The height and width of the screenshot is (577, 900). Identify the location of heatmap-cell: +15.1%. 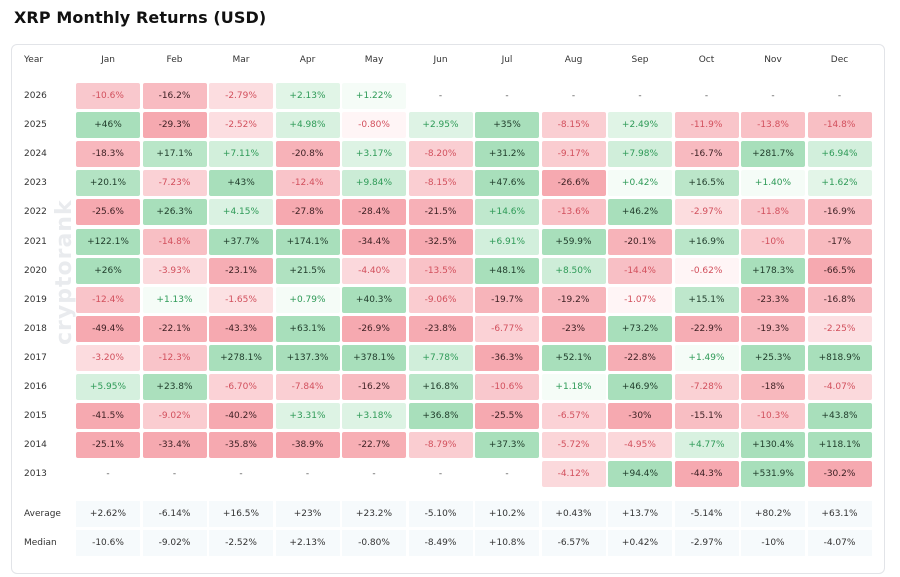
(706, 299).